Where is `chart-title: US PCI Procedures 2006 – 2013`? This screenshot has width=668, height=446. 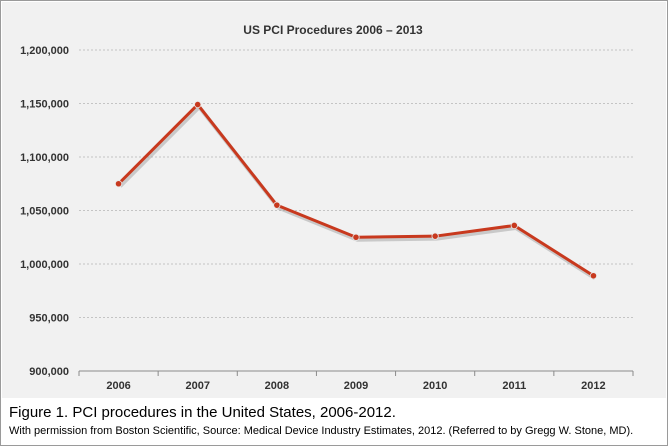
chart-title: US PCI Procedures 2006 – 2013 is located at coordinates (333, 30).